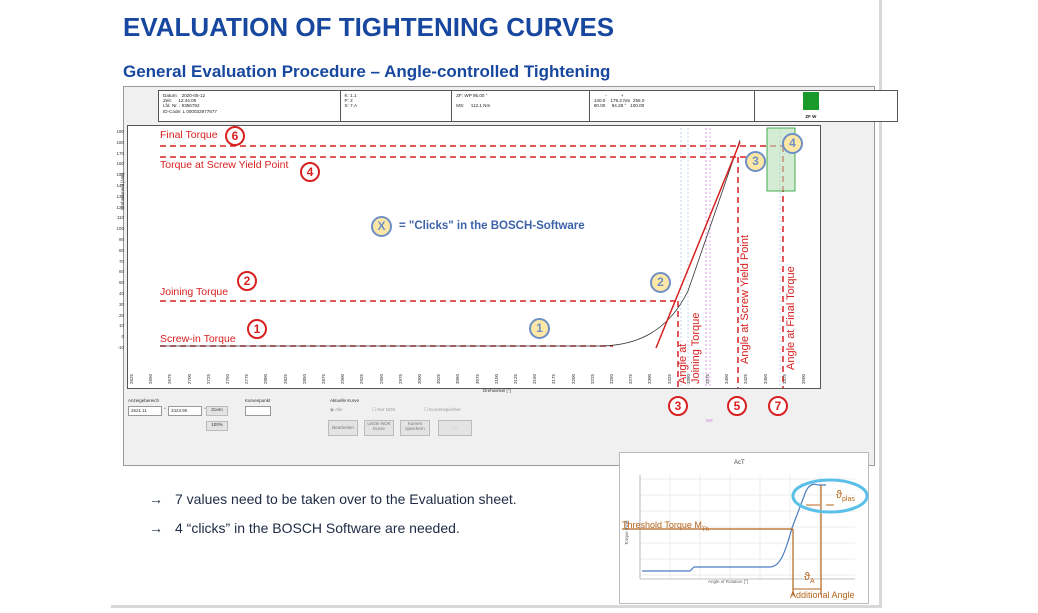 This screenshot has height=613, width=1038. I want to click on red-number-7: 7, so click(778, 406).